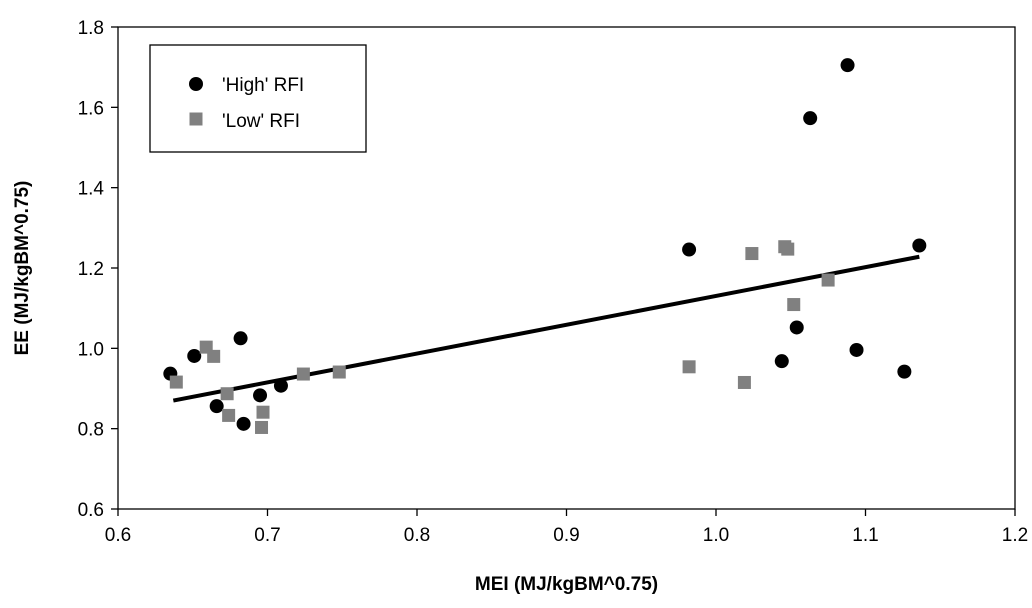 This screenshot has height=608, width=1032. I want to click on x-tick-label: 1.0, so click(716, 535).